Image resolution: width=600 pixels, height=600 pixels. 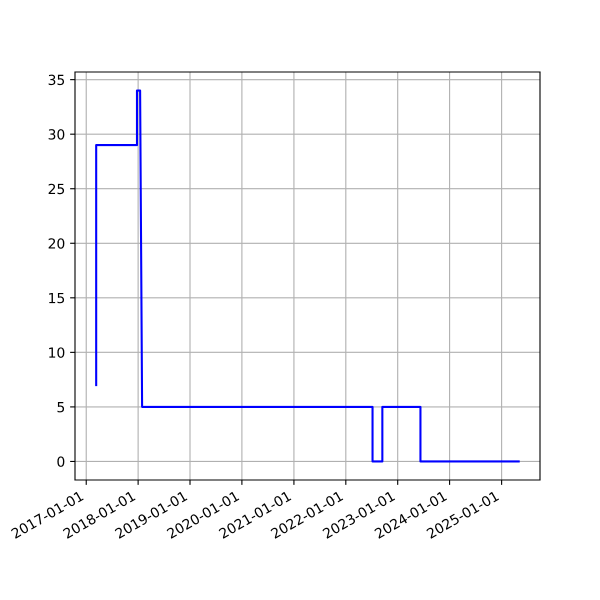 I want to click on y-tick-label: 30, so click(x=56, y=134).